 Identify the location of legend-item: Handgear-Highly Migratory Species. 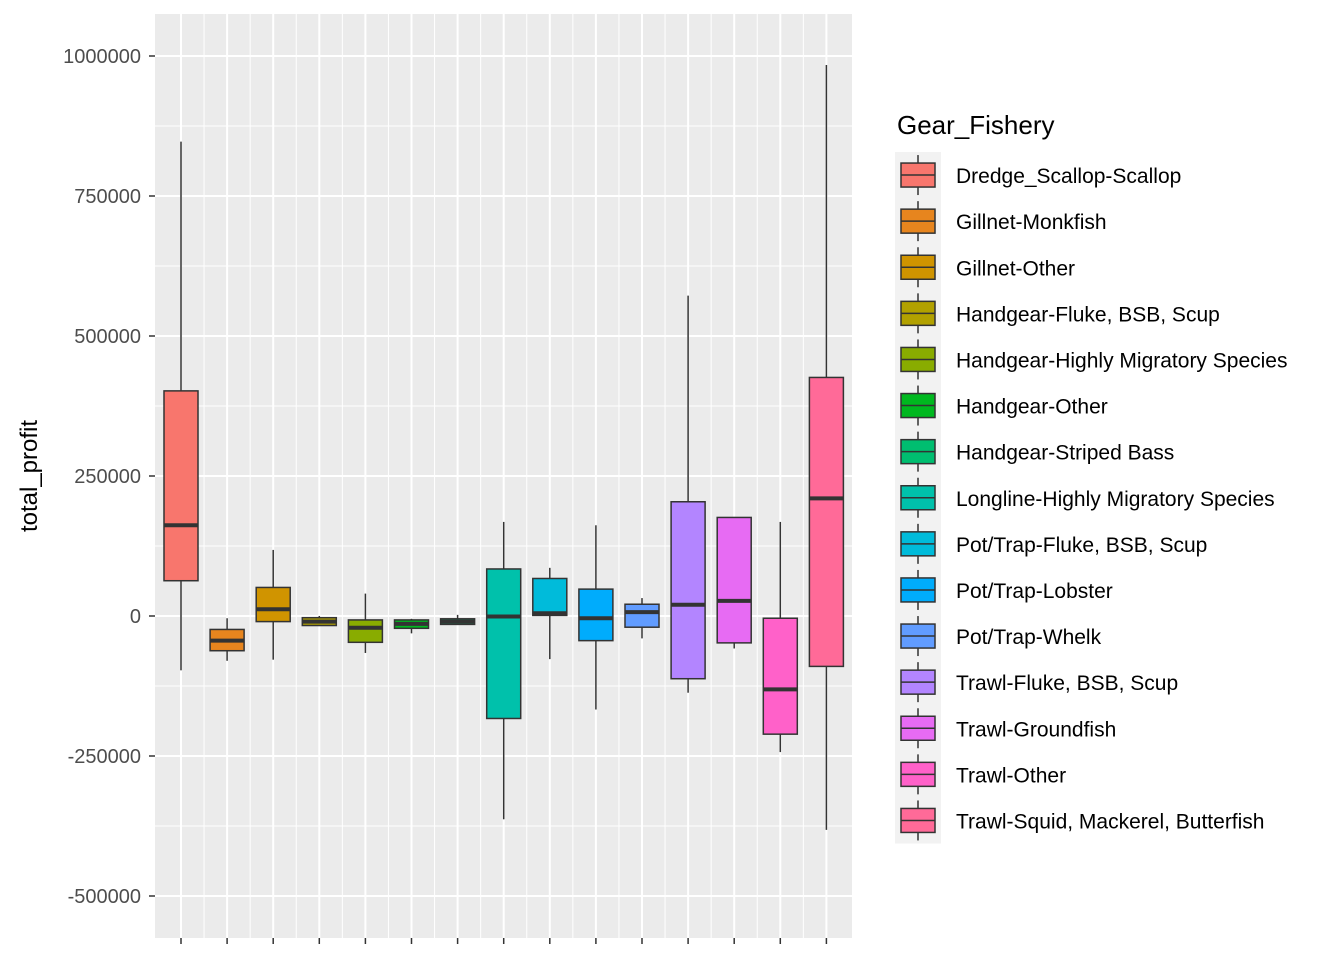
(1093, 359).